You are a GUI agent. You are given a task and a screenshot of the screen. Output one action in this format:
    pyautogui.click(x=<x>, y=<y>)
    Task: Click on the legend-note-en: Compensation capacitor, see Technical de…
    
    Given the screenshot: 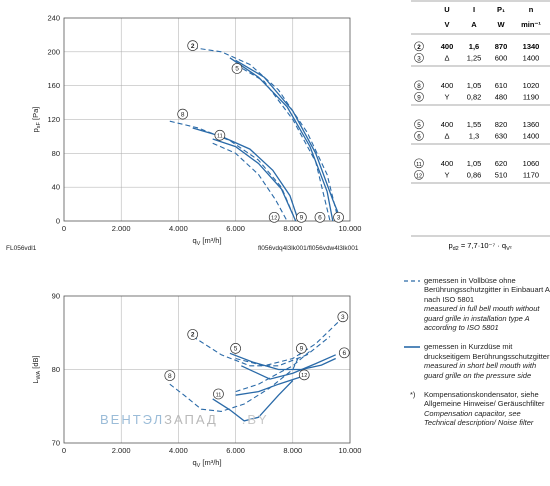 What is the action you would take?
    pyautogui.click(x=479, y=418)
    